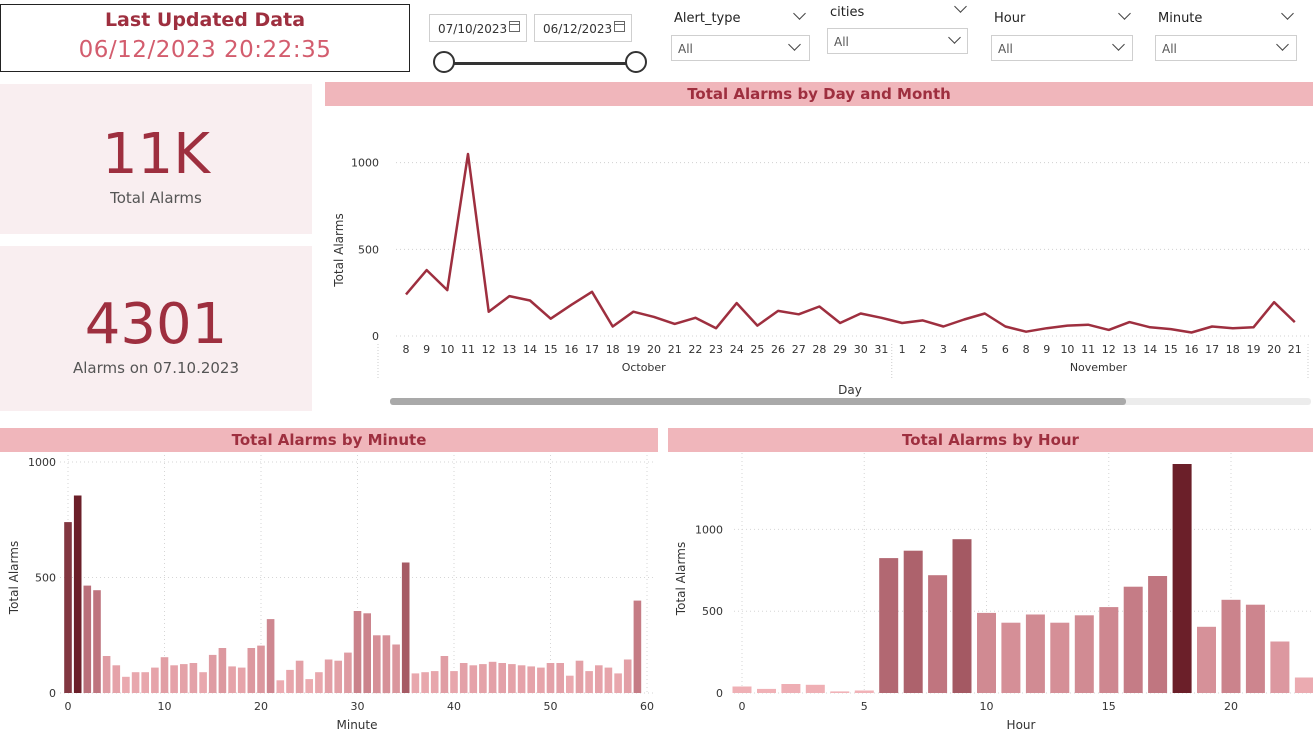  I want to click on date-start-input: 07/10/2023, so click(478, 28).